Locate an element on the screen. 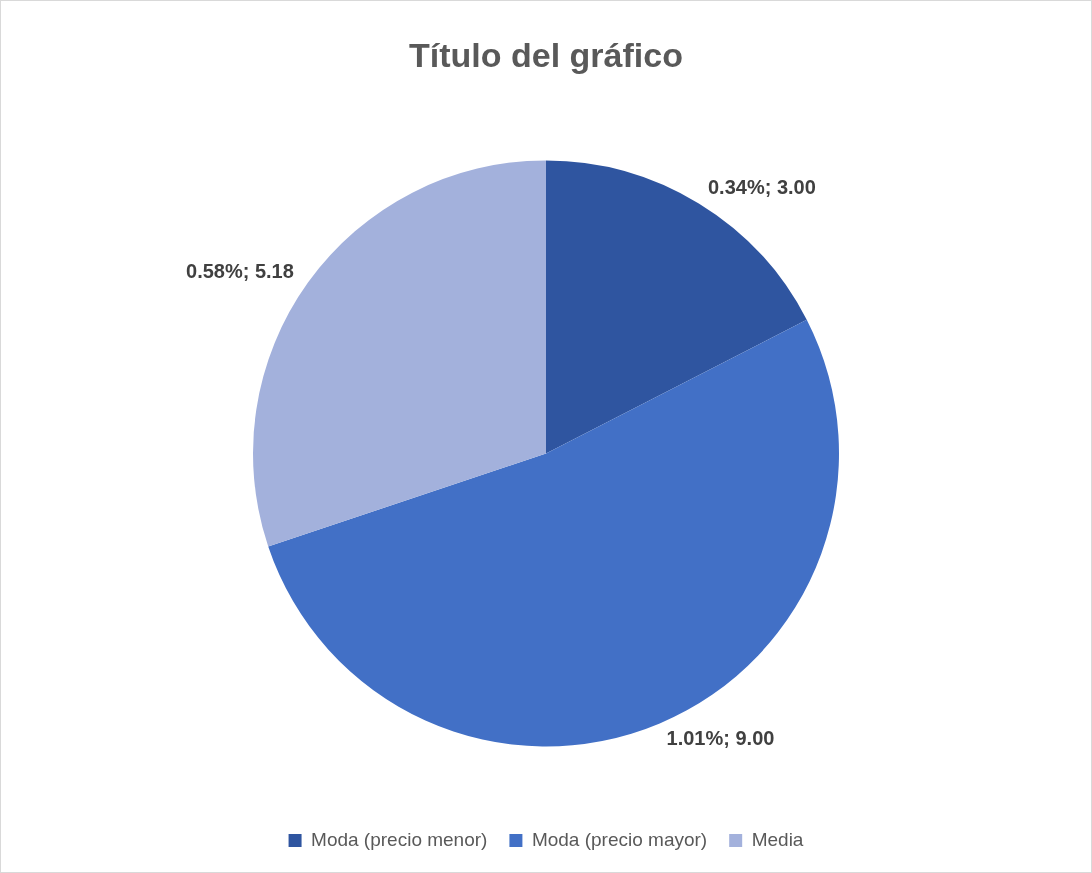  legend-label: Media is located at coordinates (777, 839).